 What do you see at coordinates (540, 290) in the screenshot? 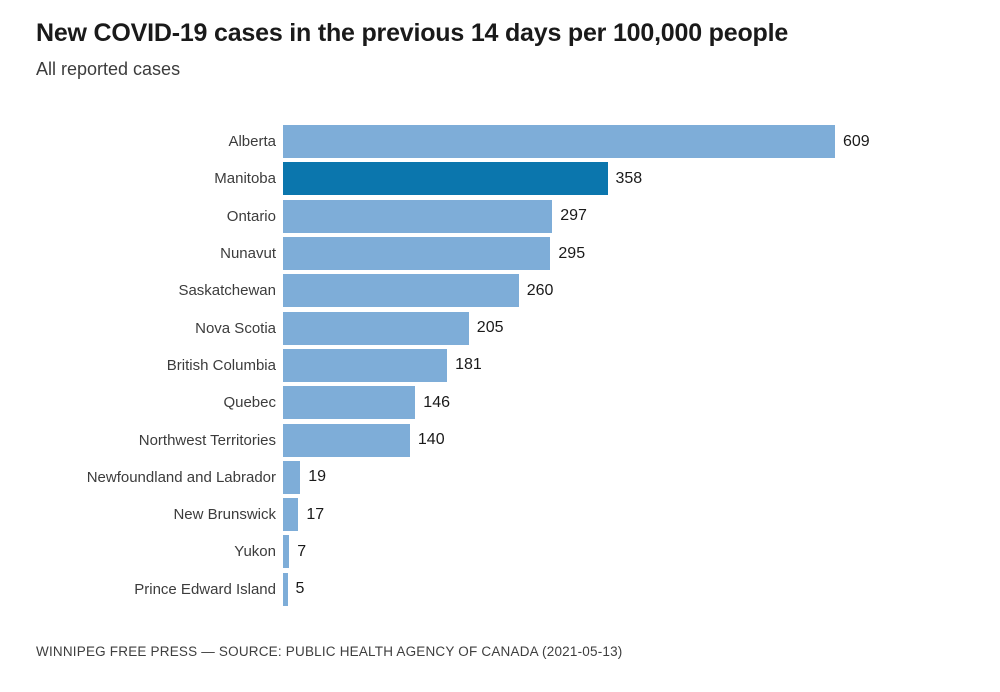
I see `bar-value: 260` at bounding box center [540, 290].